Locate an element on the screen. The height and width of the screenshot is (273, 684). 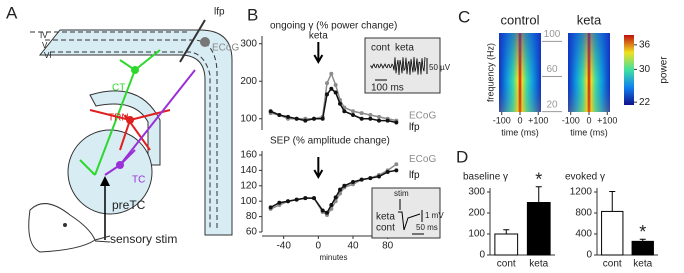
y-axis-label: frequency (Hz) is located at coordinates (490, 72).